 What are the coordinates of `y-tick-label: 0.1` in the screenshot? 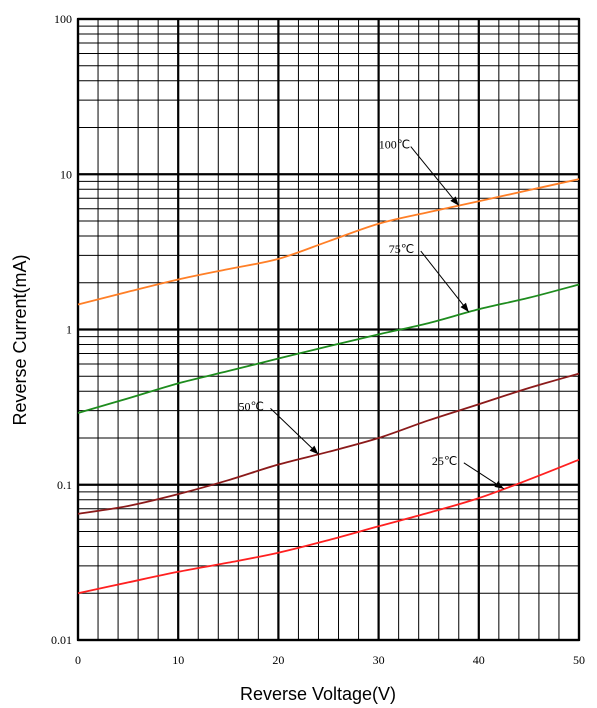 It's located at (64, 485).